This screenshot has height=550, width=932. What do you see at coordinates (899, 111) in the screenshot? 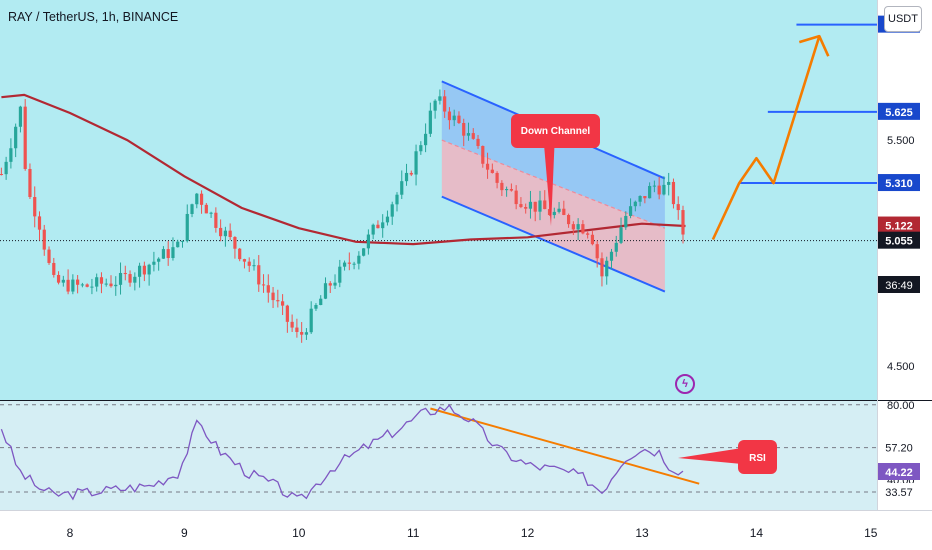
I see `price-level-tag: 5.625` at bounding box center [899, 111].